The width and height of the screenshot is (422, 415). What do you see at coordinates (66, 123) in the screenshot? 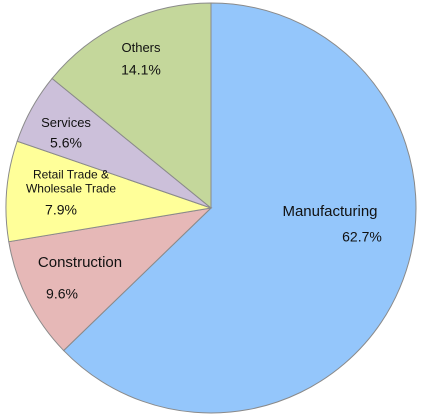
I see `slice-label: Services` at bounding box center [66, 123].